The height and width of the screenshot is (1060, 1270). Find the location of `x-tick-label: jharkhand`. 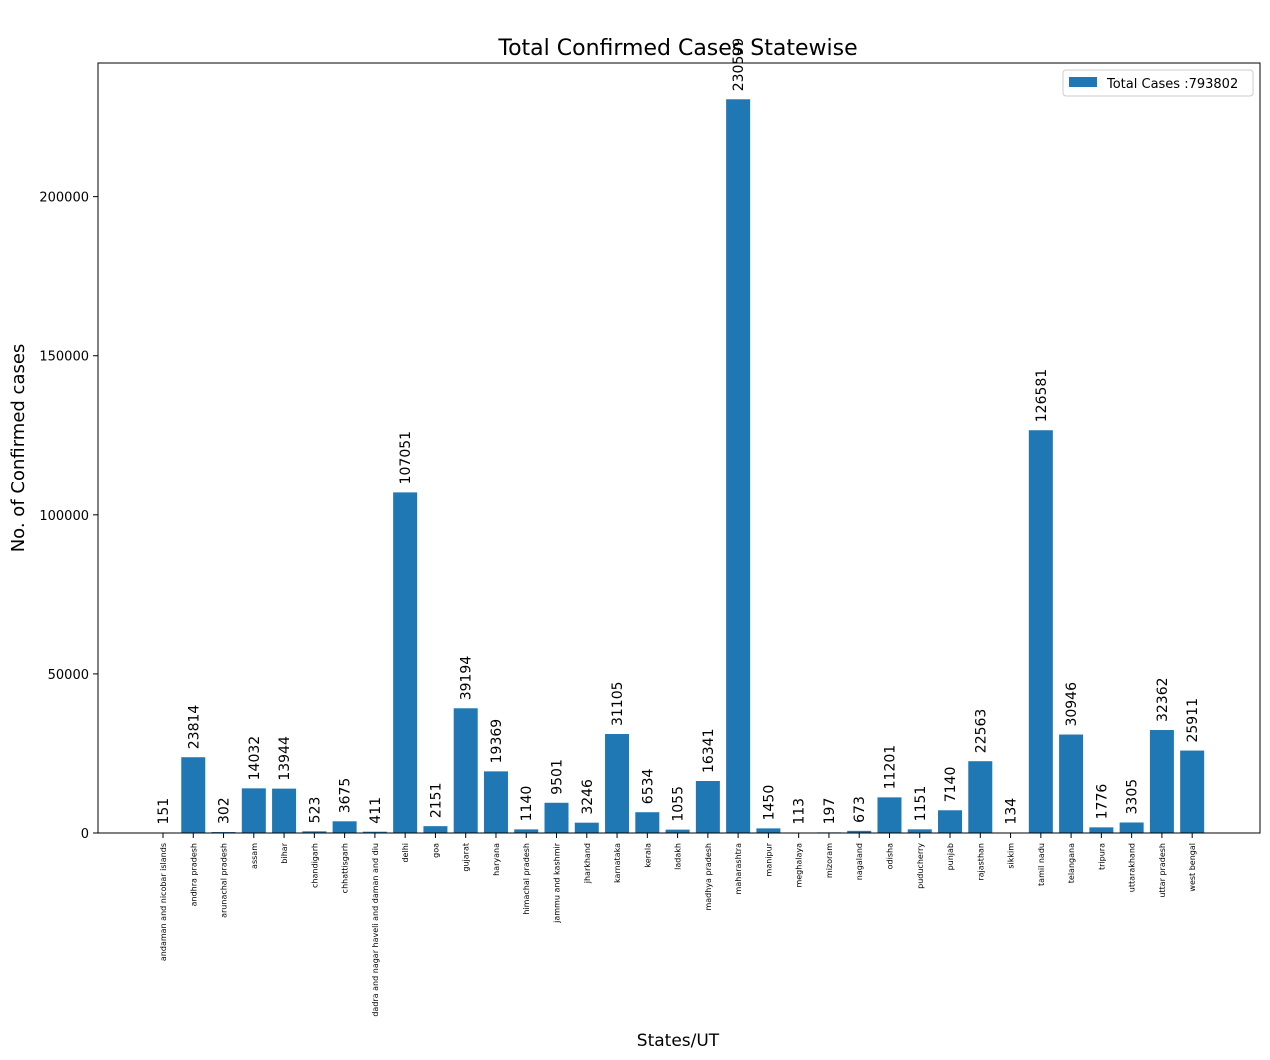

x-tick-label: jharkhand is located at coordinates (587, 863).